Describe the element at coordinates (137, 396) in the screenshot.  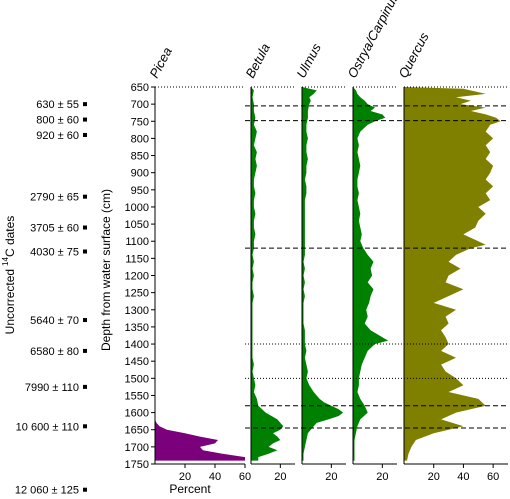
I see `depth-tick-label: 1550` at that location.